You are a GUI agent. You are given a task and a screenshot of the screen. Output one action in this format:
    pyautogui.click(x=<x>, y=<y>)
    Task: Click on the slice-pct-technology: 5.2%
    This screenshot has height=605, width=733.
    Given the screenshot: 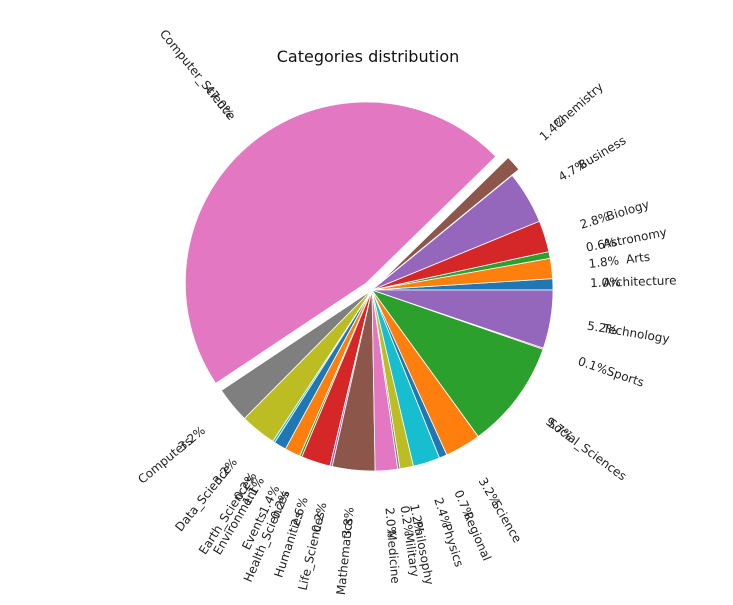 What is the action you would take?
    pyautogui.click(x=602, y=328)
    